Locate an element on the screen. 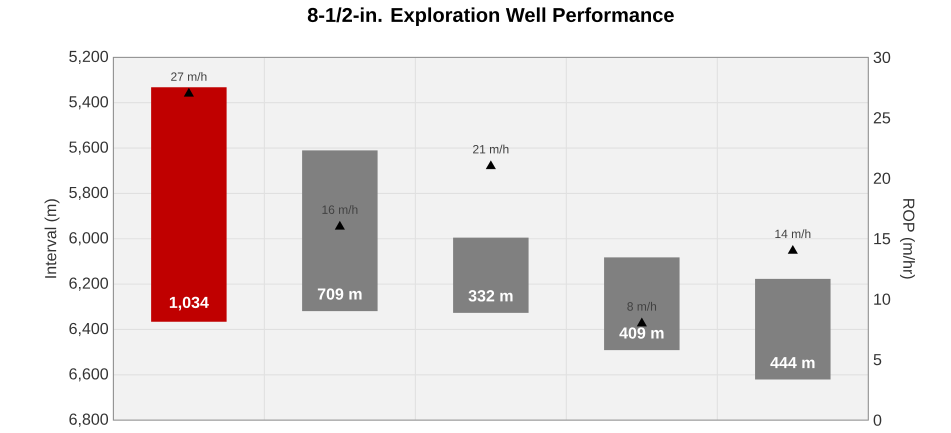  data-label: 27 m/h is located at coordinates (188, 76).